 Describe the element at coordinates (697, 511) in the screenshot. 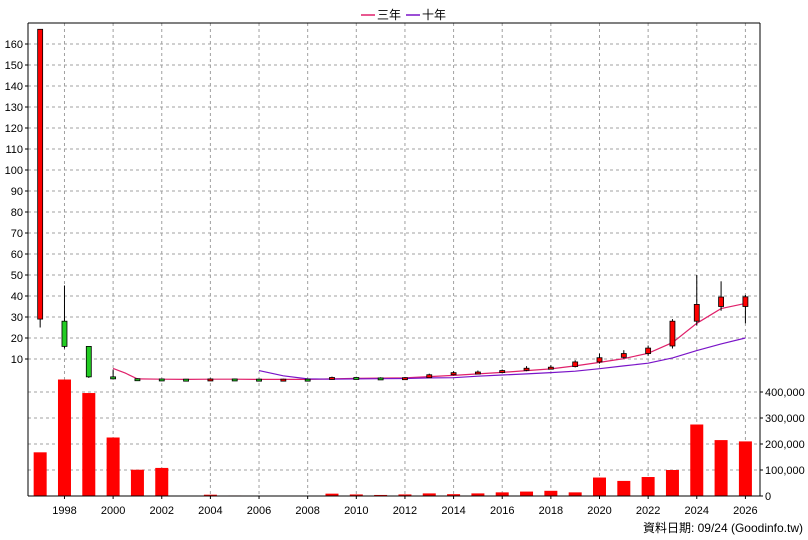

I see `x-tick-label: 2024` at that location.